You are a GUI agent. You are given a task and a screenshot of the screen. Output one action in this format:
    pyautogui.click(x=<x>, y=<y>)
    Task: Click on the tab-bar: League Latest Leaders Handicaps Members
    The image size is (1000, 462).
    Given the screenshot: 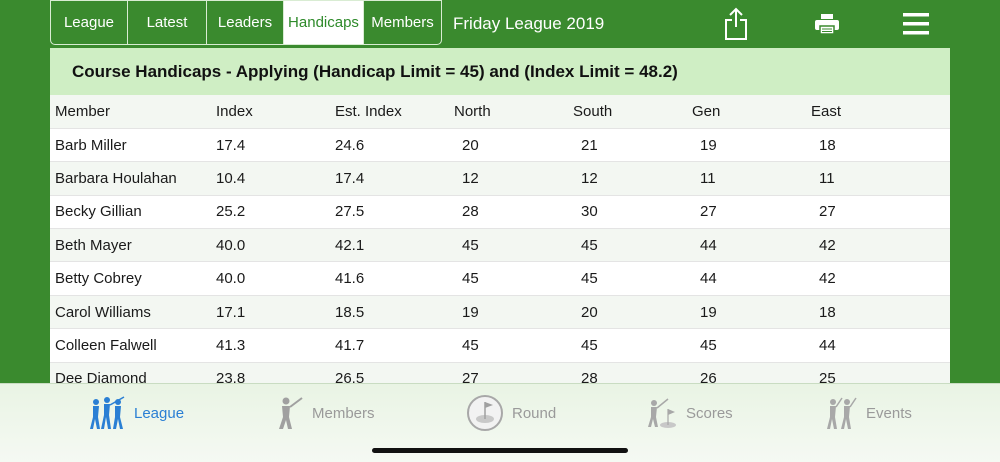 What is the action you would take?
    pyautogui.click(x=246, y=22)
    